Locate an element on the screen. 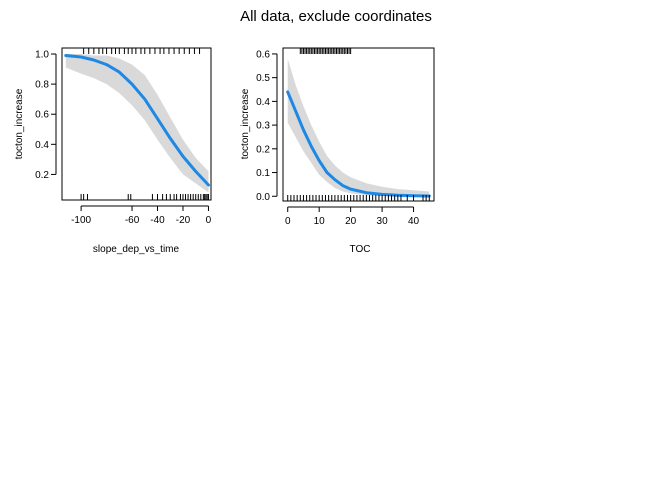 The width and height of the screenshot is (672, 480). y-tick-label: 1.0 is located at coordinates (42, 55).